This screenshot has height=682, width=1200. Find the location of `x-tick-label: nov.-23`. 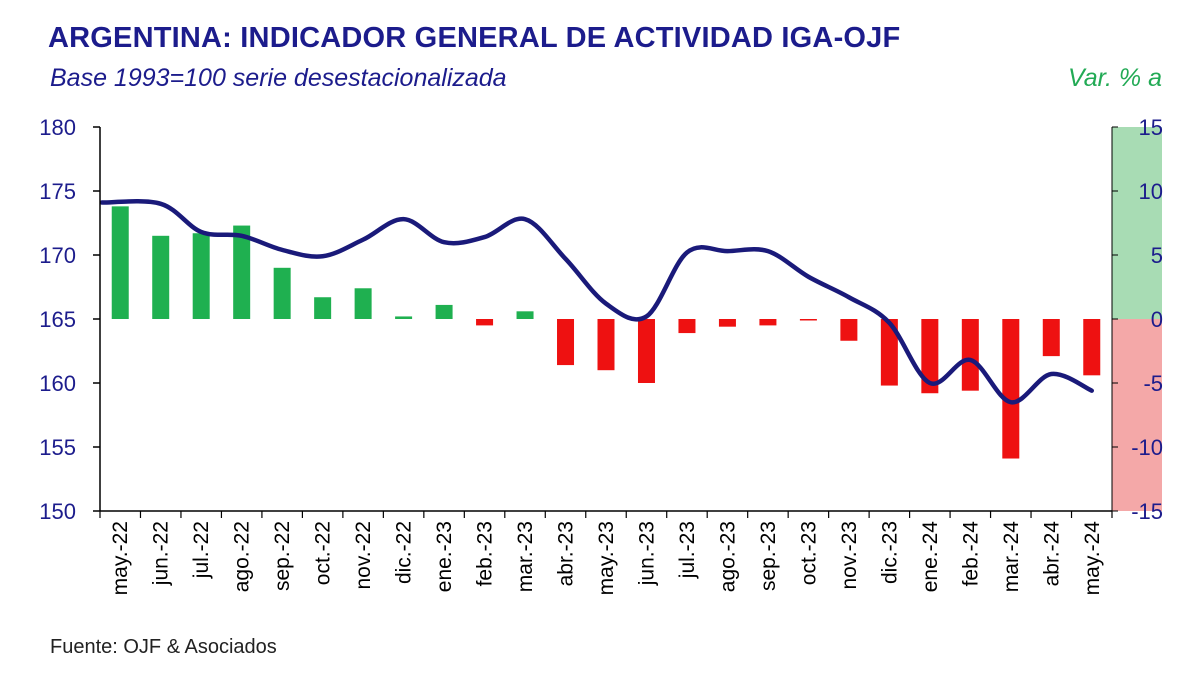

x-tick-label: nov.-23 is located at coordinates (849, 555).